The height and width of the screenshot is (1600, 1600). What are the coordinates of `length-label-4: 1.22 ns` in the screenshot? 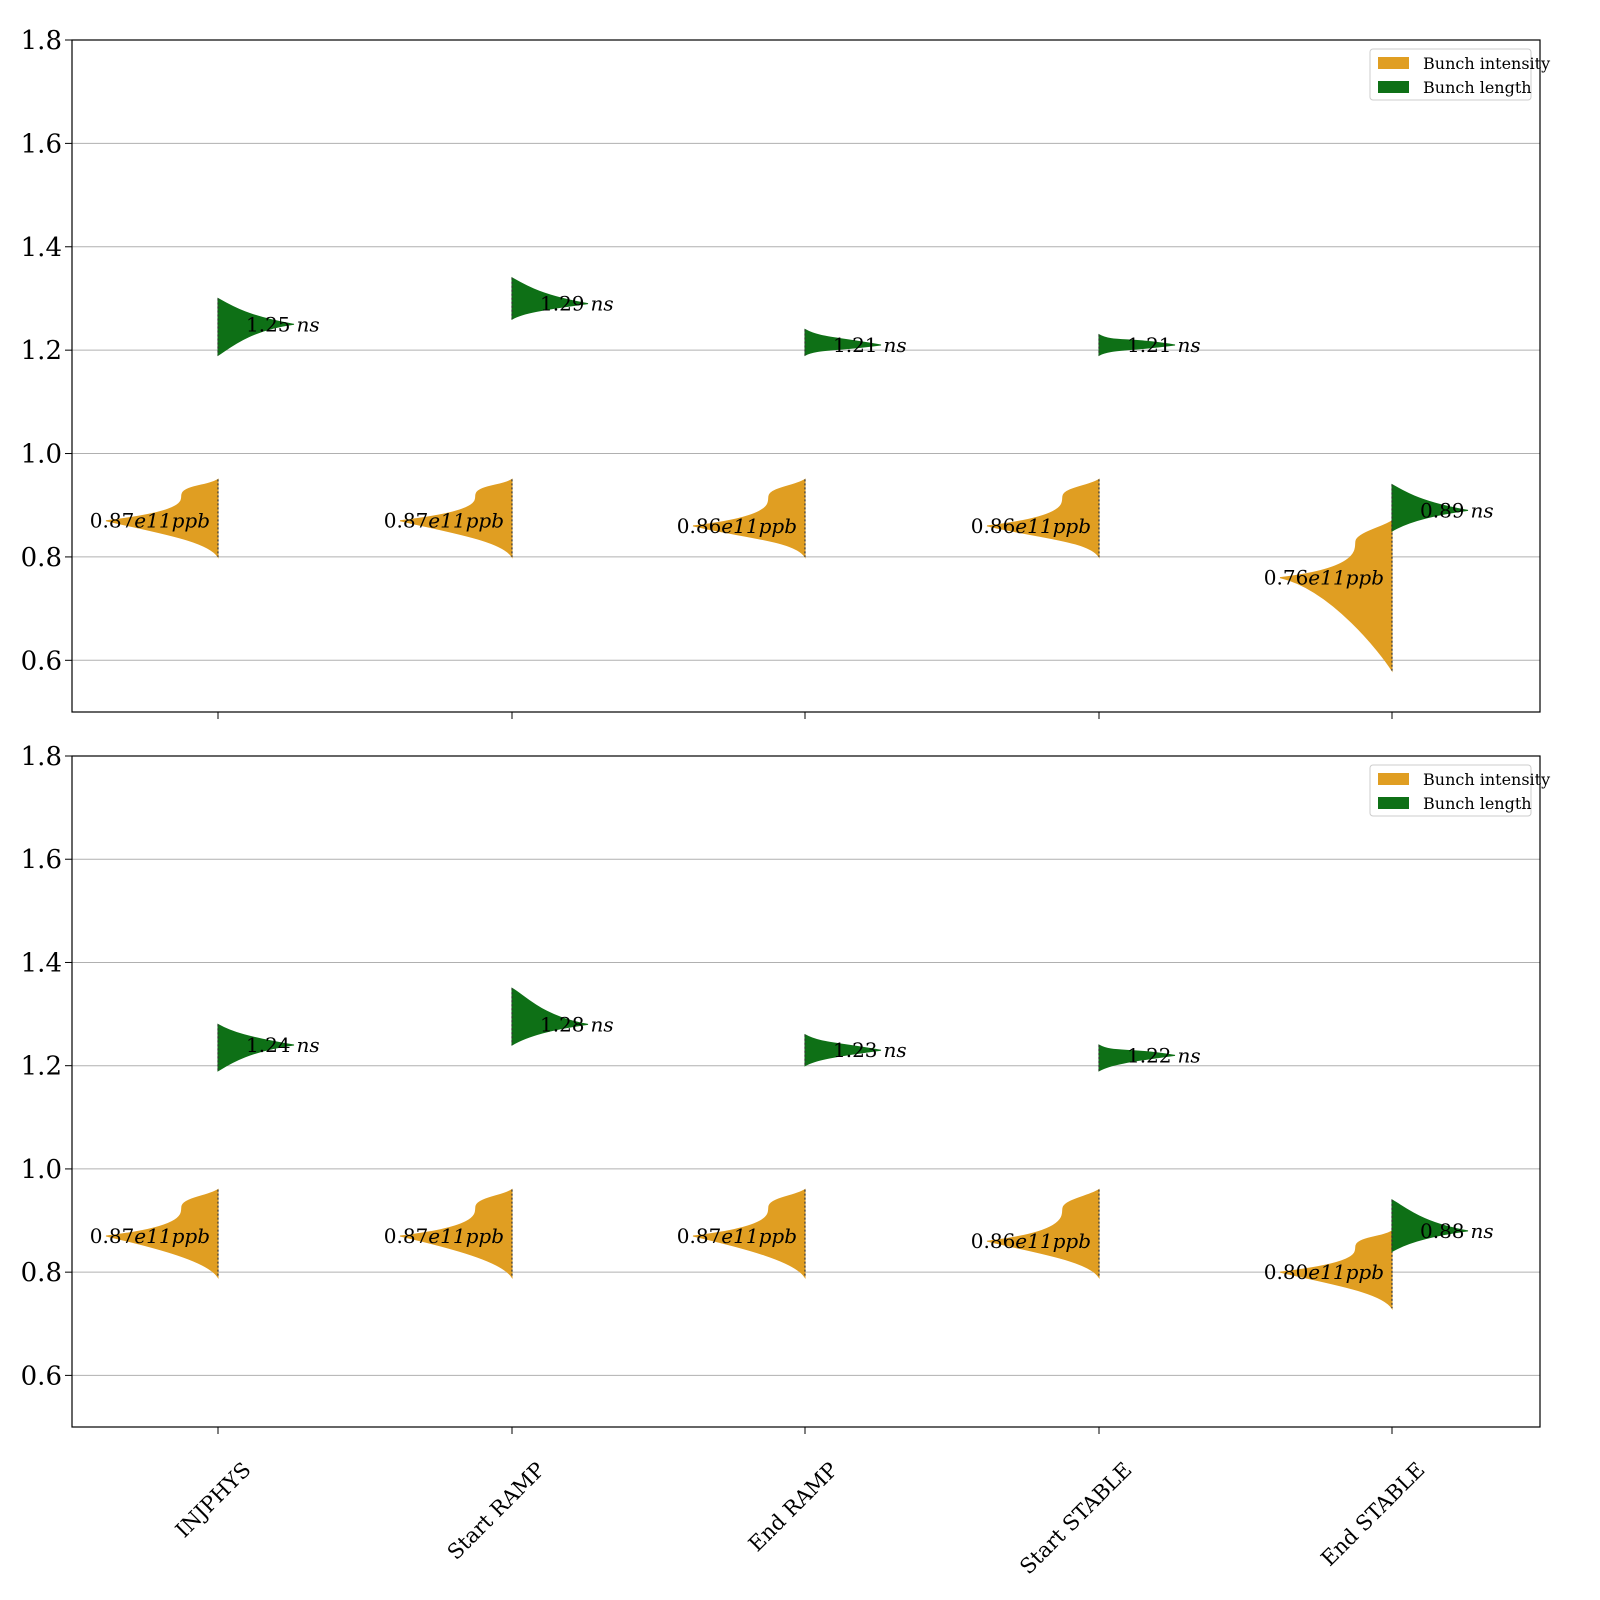 It's located at (1164, 1055).